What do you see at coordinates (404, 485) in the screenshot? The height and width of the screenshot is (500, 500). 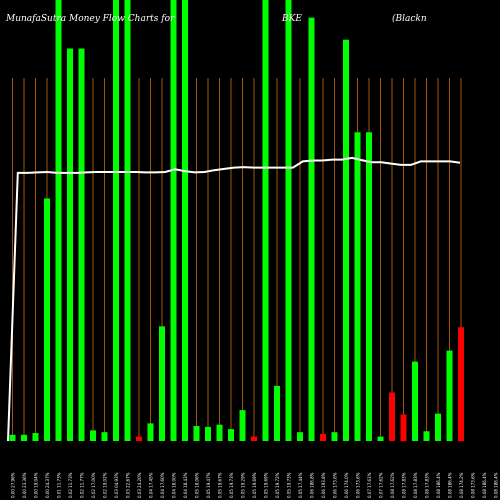 I see `tick-label-35: 0.08 17.83%` at bounding box center [404, 485].